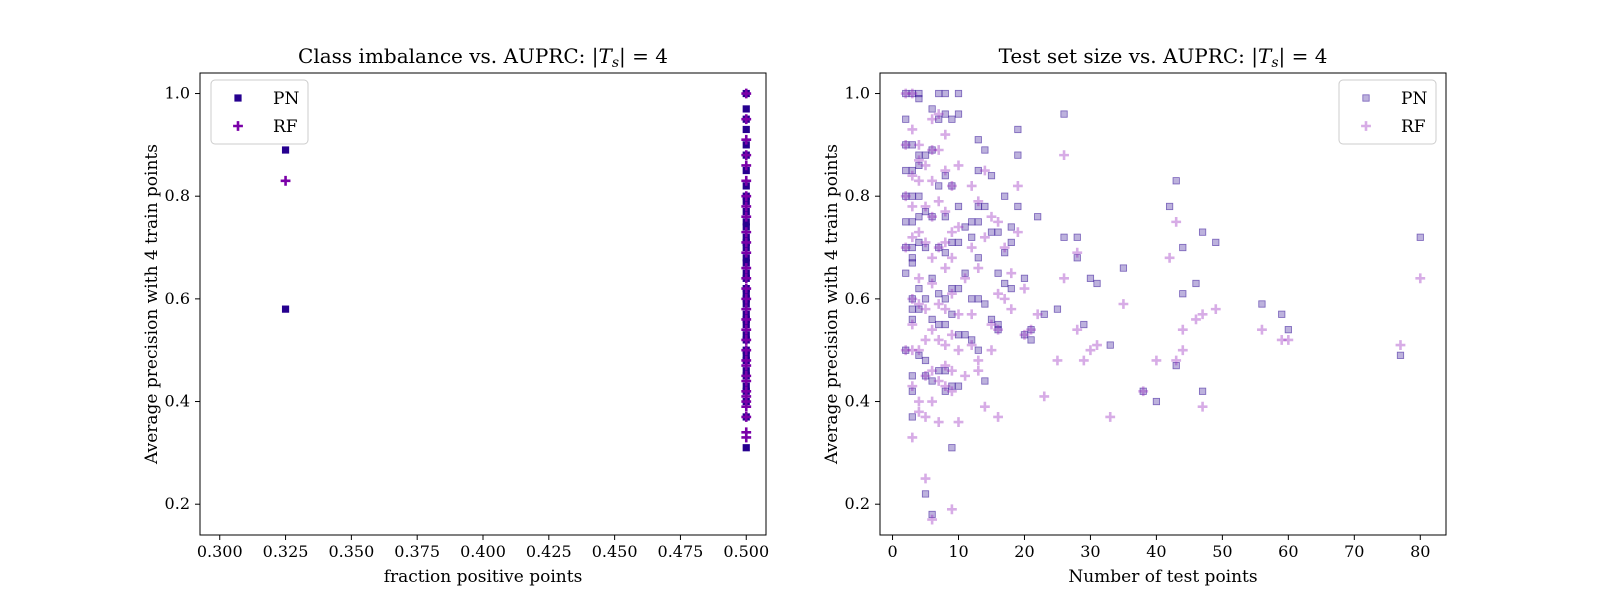 The width and height of the screenshot is (1600, 600). Describe the element at coordinates (1366, 126) in the screenshot. I see `right-legend-marker-rf` at that location.